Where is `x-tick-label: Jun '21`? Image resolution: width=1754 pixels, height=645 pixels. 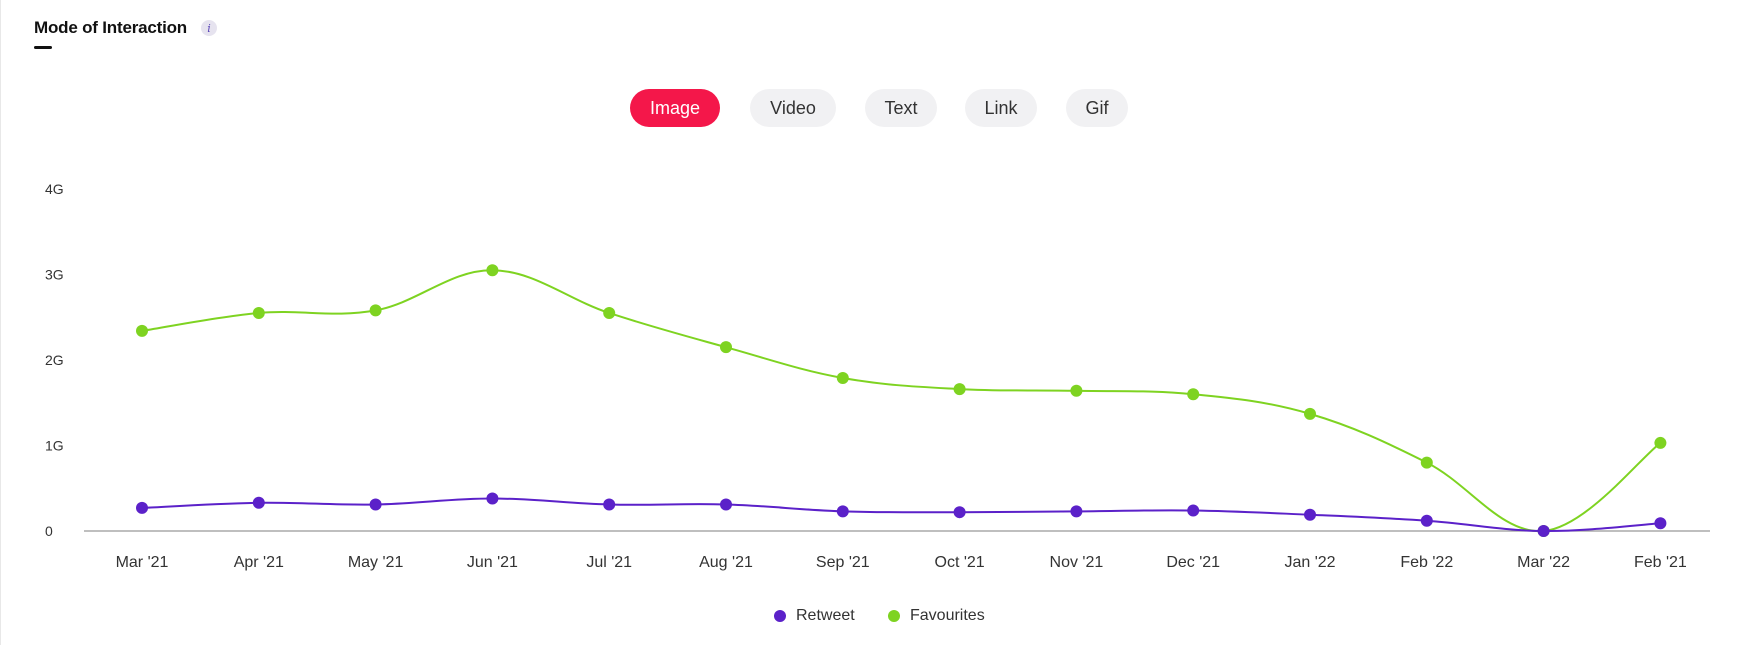 x-tick-label: Jun '21 is located at coordinates (492, 562).